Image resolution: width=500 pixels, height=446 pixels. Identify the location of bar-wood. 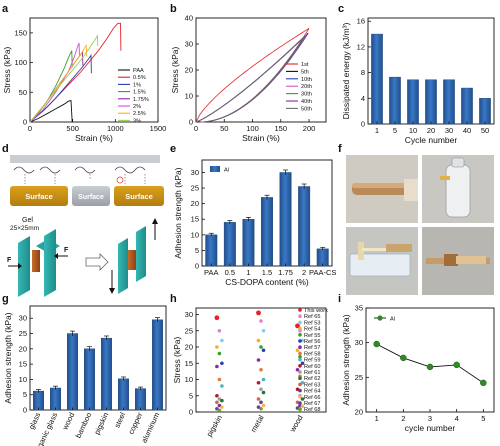
(72, 372).